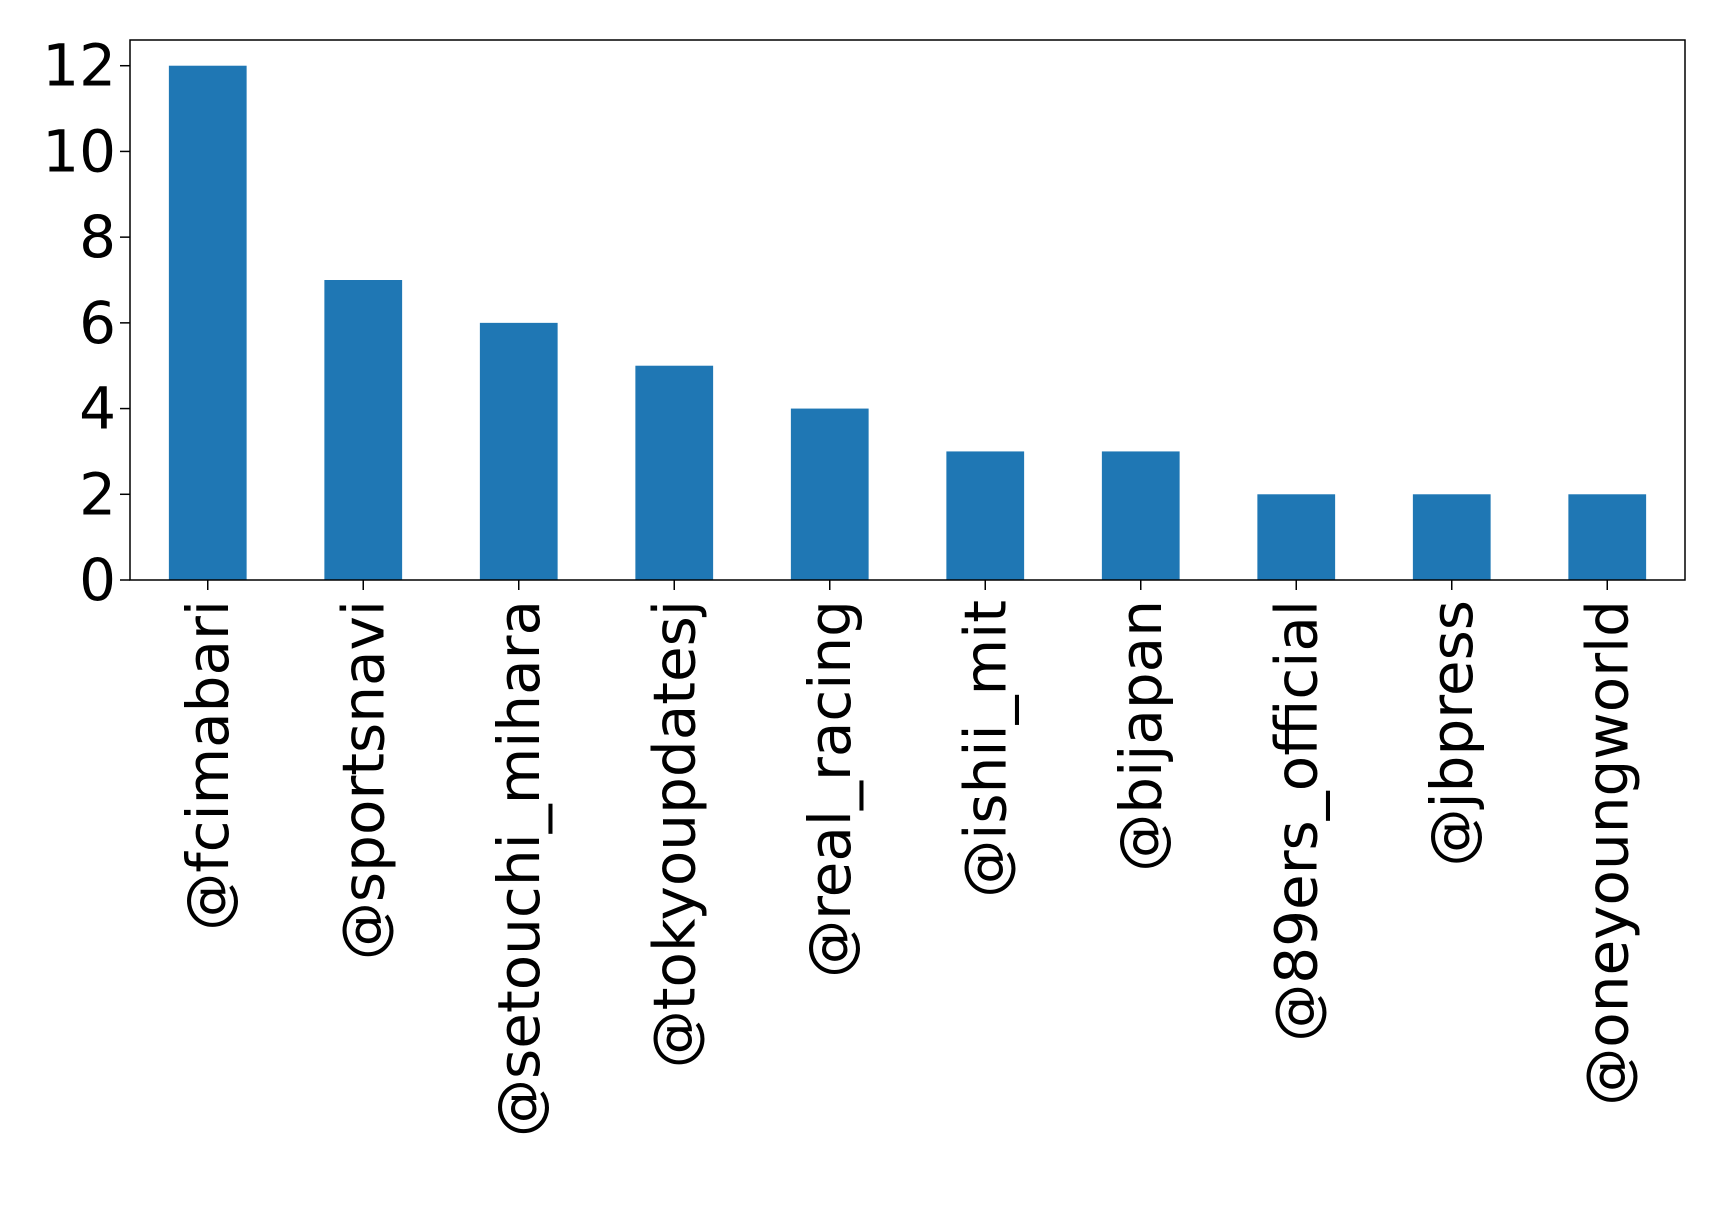 This screenshot has height=1206, width=1719. What do you see at coordinates (97, 409) in the screenshot?
I see `y-tick-label: 4` at bounding box center [97, 409].